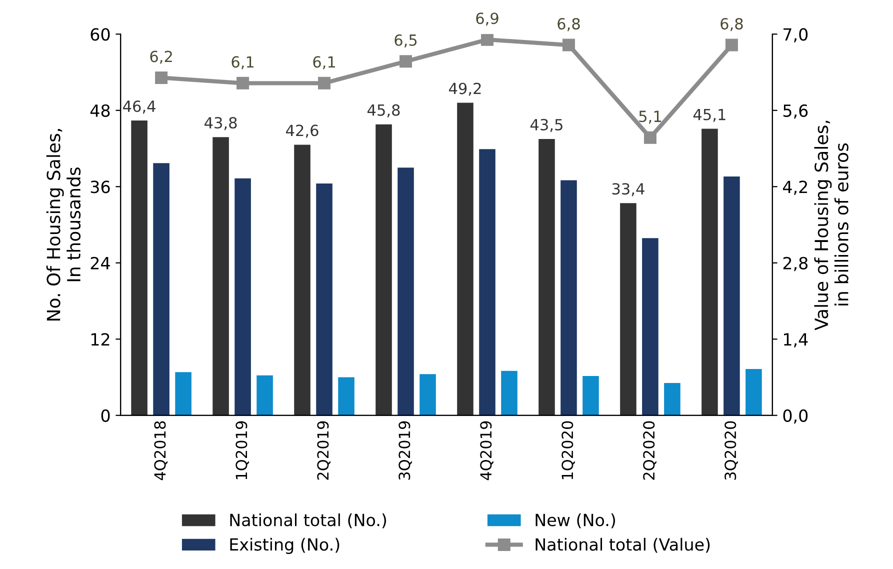 The image size is (893, 569). Describe the element at coordinates (100, 339) in the screenshot. I see `y-tick-label: 12` at that location.